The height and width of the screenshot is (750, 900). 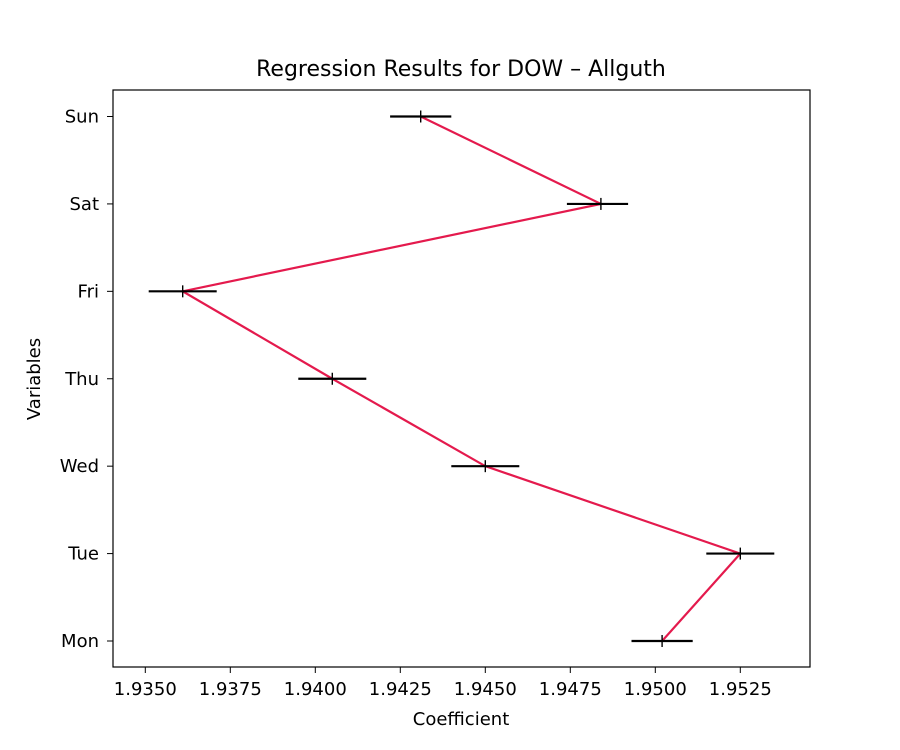 What do you see at coordinates (740, 689) in the screenshot?
I see `x-tick-label: 1.9525` at bounding box center [740, 689].